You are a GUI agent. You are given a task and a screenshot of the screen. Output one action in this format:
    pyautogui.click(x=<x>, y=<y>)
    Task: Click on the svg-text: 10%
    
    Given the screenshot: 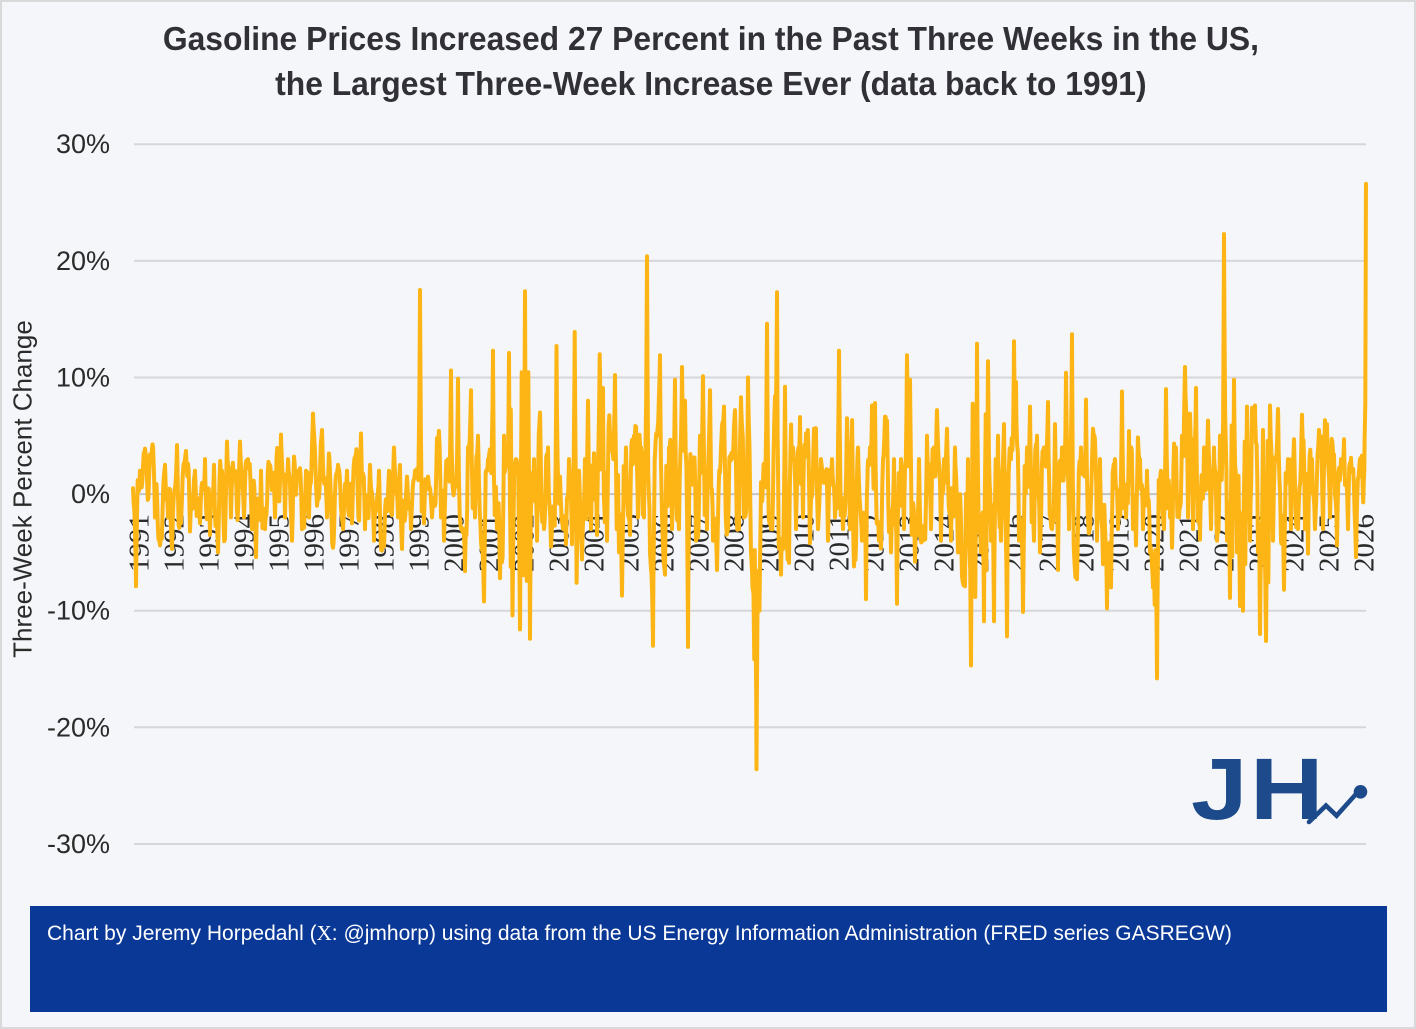 What is the action you would take?
    pyautogui.click(x=83, y=378)
    